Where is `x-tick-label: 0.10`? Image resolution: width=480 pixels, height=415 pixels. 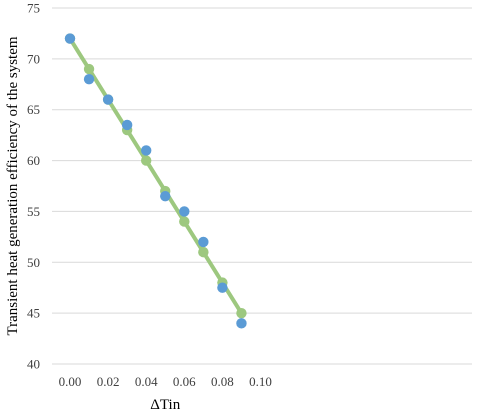 x-tick-label: 0.10 is located at coordinates (260, 381).